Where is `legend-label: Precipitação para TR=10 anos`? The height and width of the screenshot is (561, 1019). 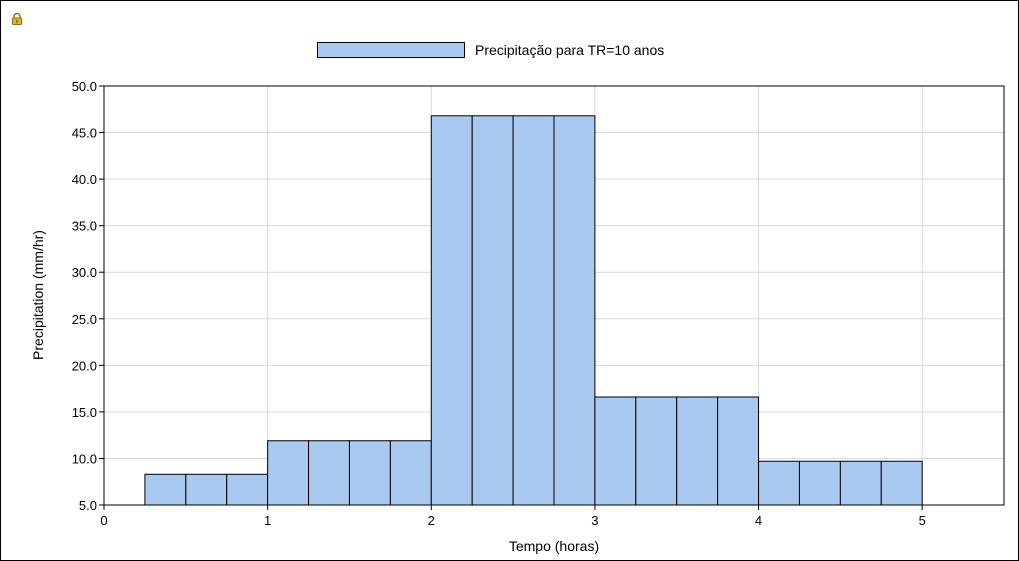 legend-label: Precipitação para TR=10 anos is located at coordinates (570, 50).